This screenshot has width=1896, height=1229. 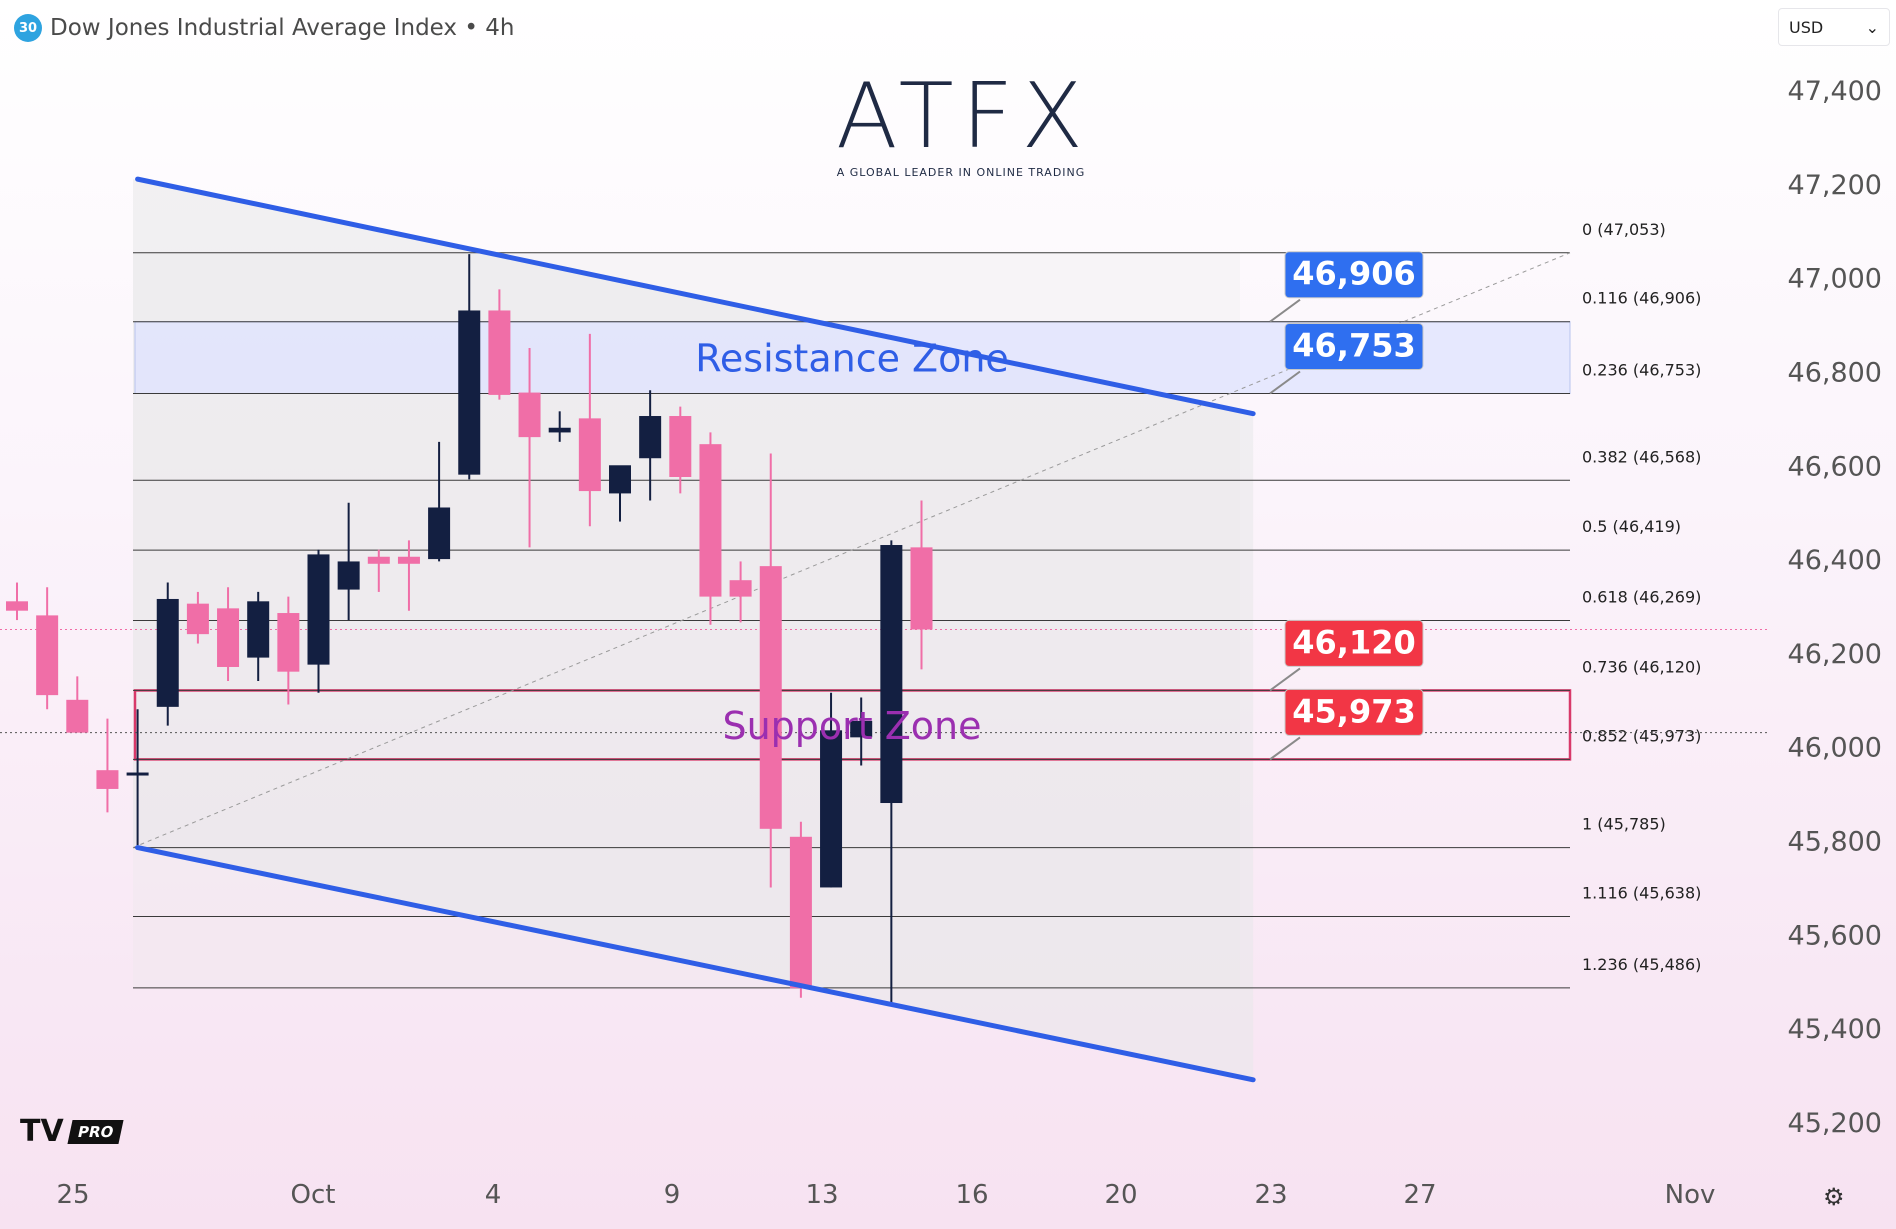 I want to click on price-callout-value: 46,120, so click(x=1353, y=642).